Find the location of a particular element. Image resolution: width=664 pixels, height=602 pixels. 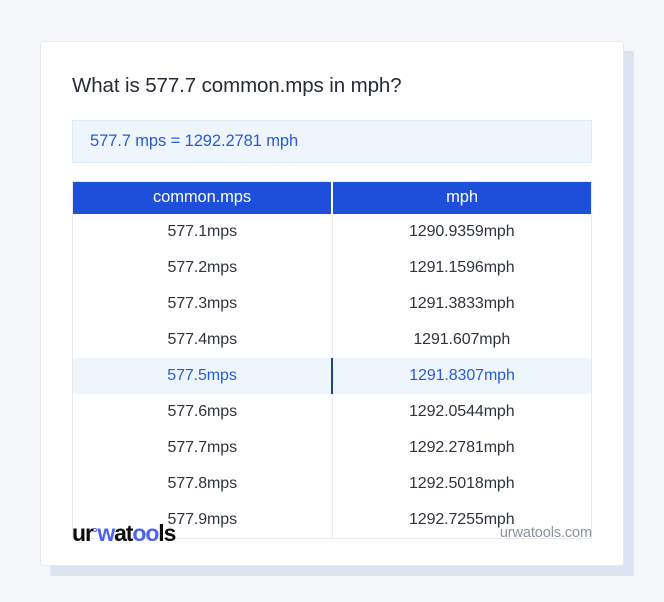

cell-common-mps: 577.2mps is located at coordinates (202, 268).